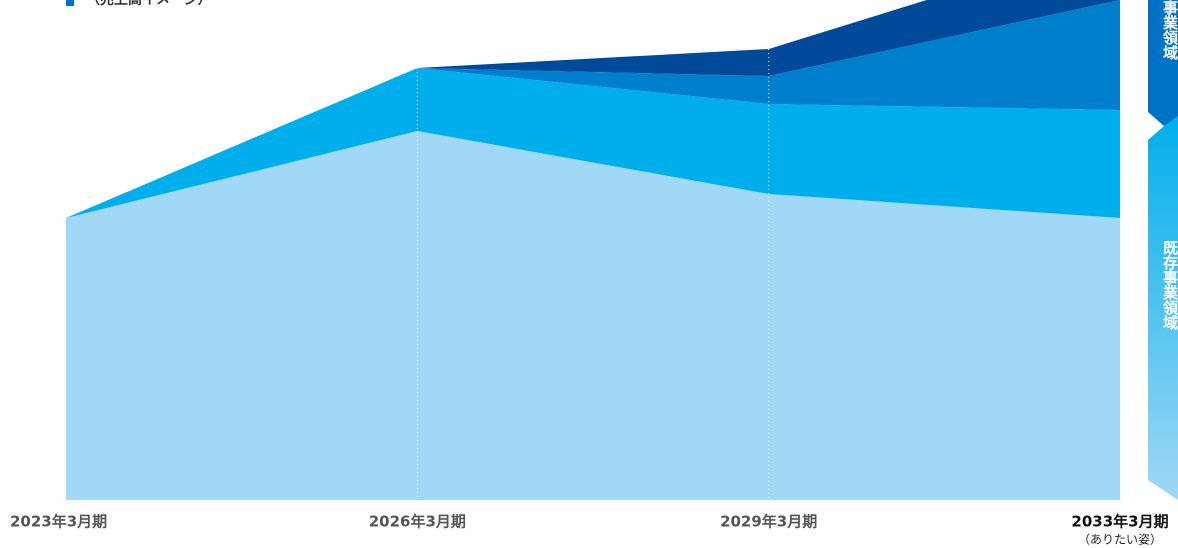  What do you see at coordinates (417, 522) in the screenshot?
I see `x-tick-label: 2026年3月期` at bounding box center [417, 522].